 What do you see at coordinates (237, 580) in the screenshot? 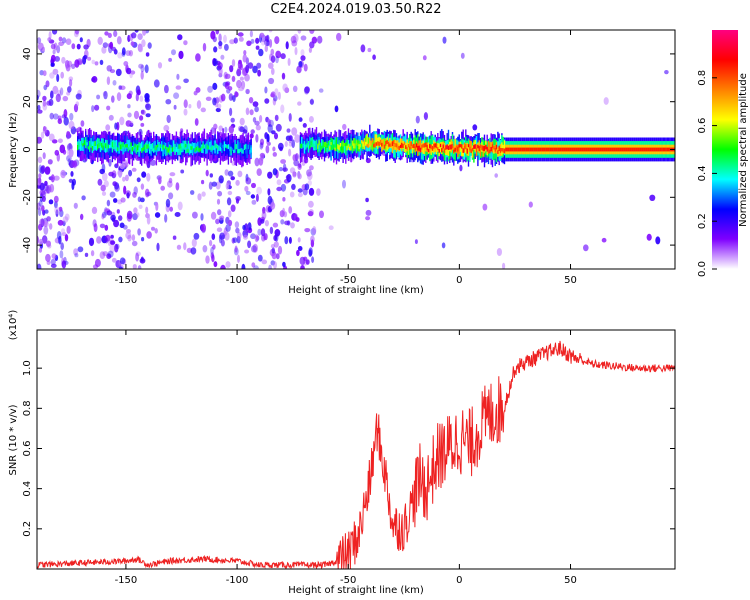
I see `x-tick-label: -100` at bounding box center [237, 580].